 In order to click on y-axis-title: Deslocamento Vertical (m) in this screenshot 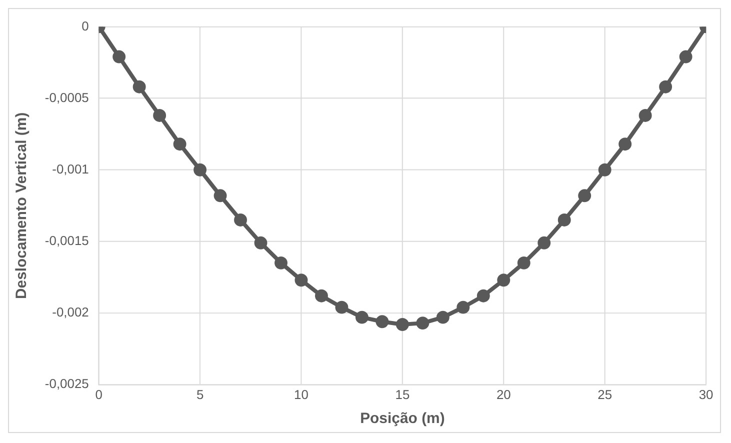, I will do `click(21, 205)`.